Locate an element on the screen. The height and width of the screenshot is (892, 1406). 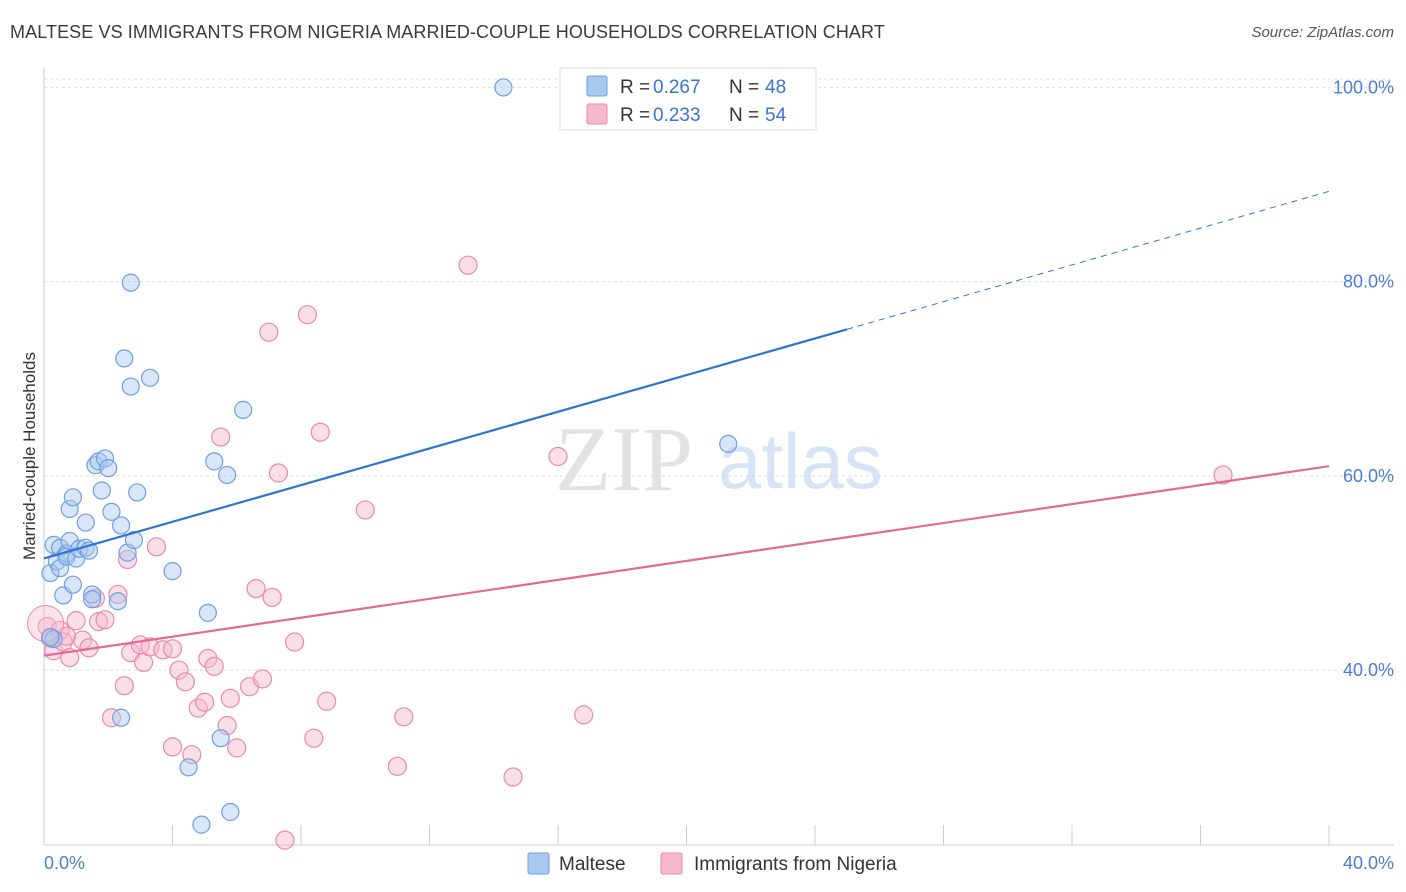
y-tick-label: 40.0% is located at coordinates (1368, 670).